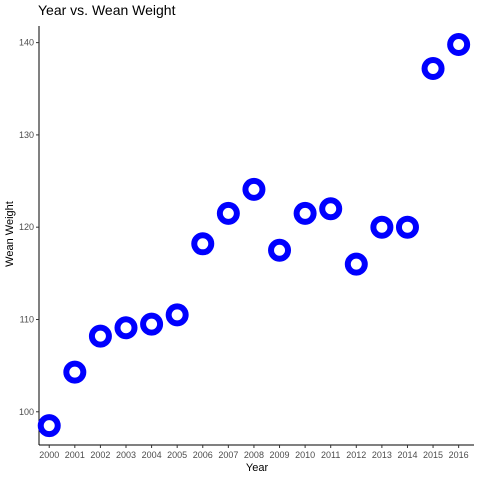  What do you see at coordinates (257, 468) in the screenshot?
I see `x-axis-title: Year` at bounding box center [257, 468].